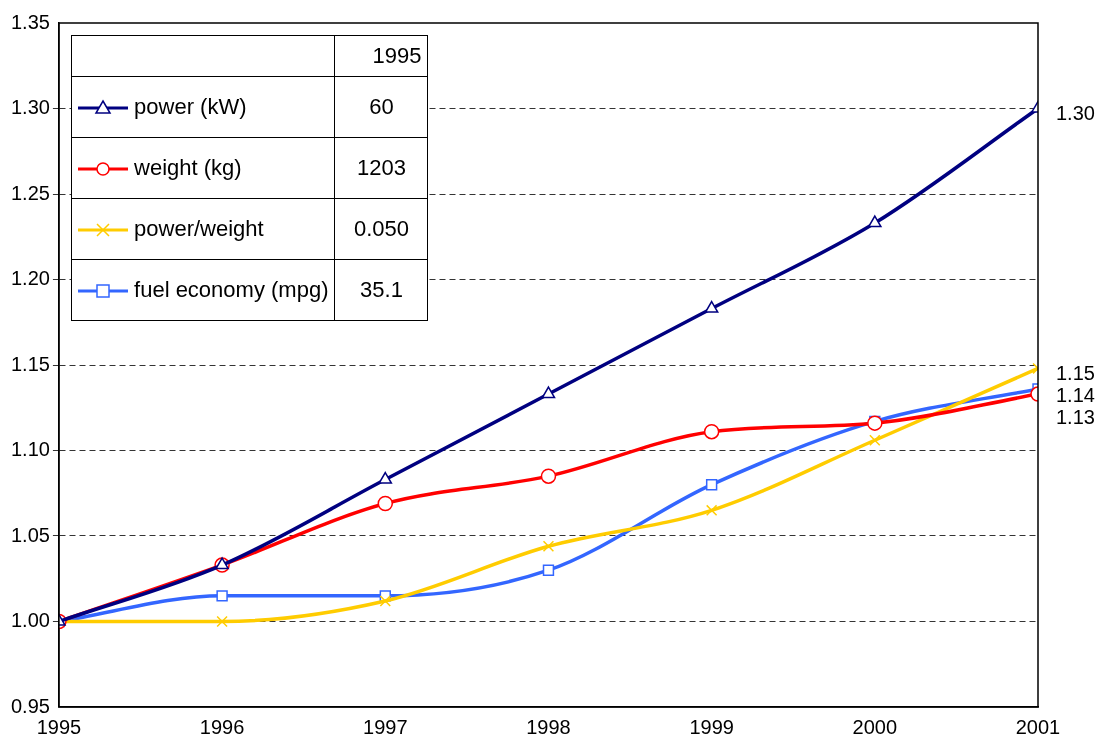 Image resolution: width=1115 pixels, height=743 pixels. Describe the element at coordinates (1075, 394) in the screenshot. I see `data-label: 1.14` at that location.